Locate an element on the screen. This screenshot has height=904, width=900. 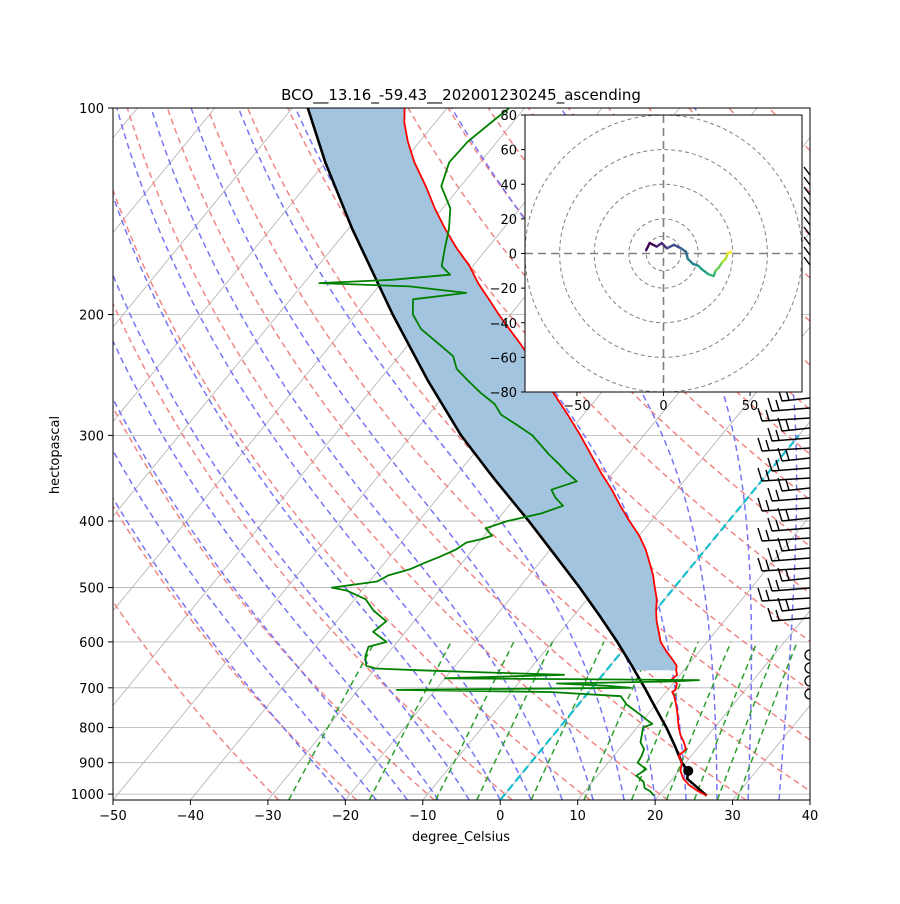
x-tick-label: 30 is located at coordinates (732, 816).